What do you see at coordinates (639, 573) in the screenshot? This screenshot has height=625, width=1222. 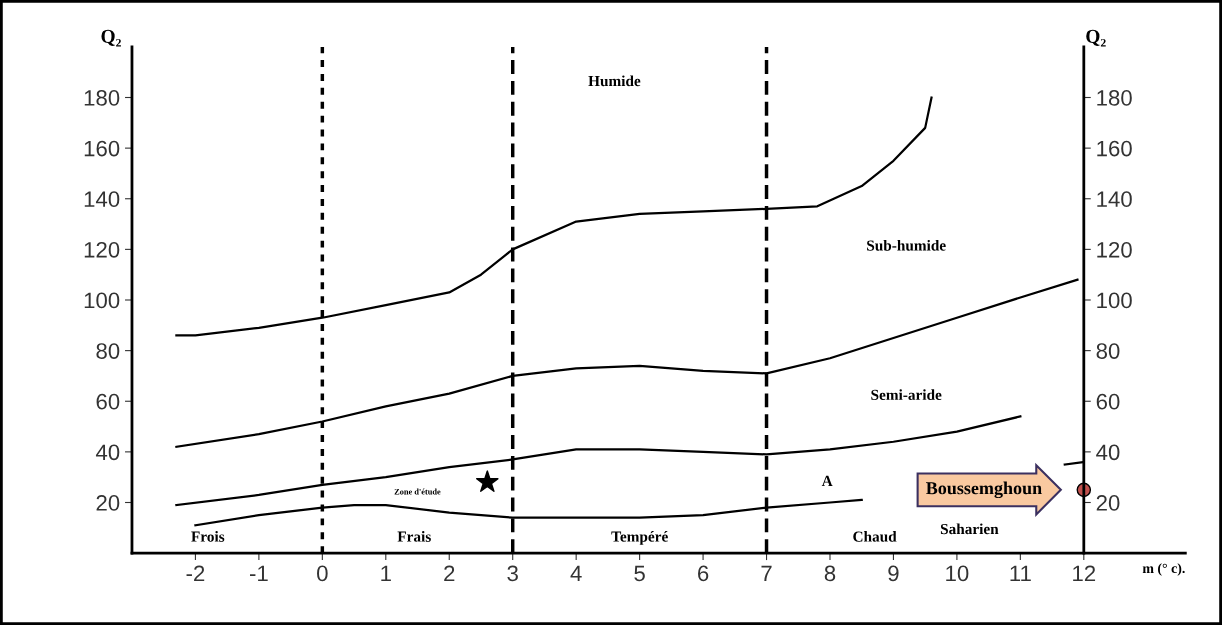 I see `x-tick-label: 5` at bounding box center [639, 573].